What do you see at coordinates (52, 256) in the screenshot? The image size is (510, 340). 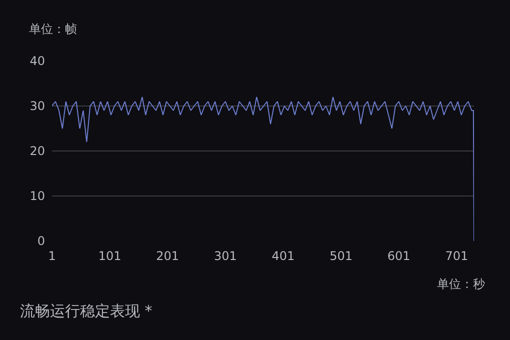 I see `x-tick-label: 1` at bounding box center [52, 256].